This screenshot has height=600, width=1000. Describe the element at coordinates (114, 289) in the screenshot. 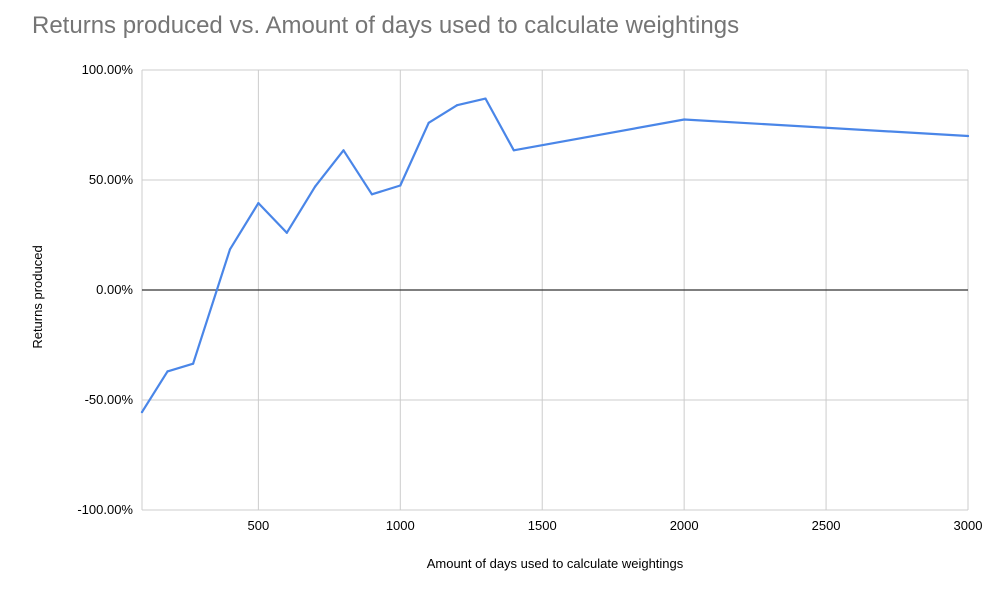

I see `y-tick-label: 0.00%` at that location.